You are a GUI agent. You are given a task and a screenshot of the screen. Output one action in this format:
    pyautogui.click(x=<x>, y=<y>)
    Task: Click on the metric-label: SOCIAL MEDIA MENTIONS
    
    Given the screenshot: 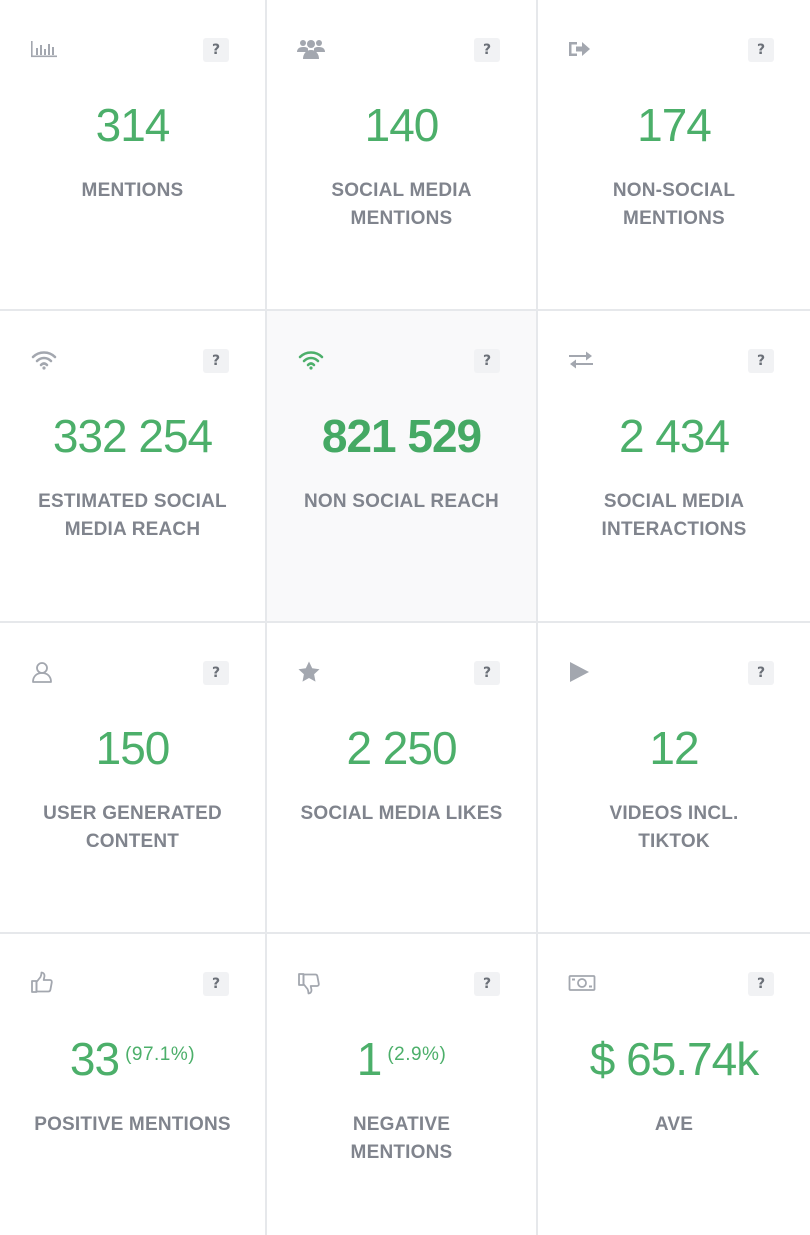 What is the action you would take?
    pyautogui.click(x=401, y=204)
    